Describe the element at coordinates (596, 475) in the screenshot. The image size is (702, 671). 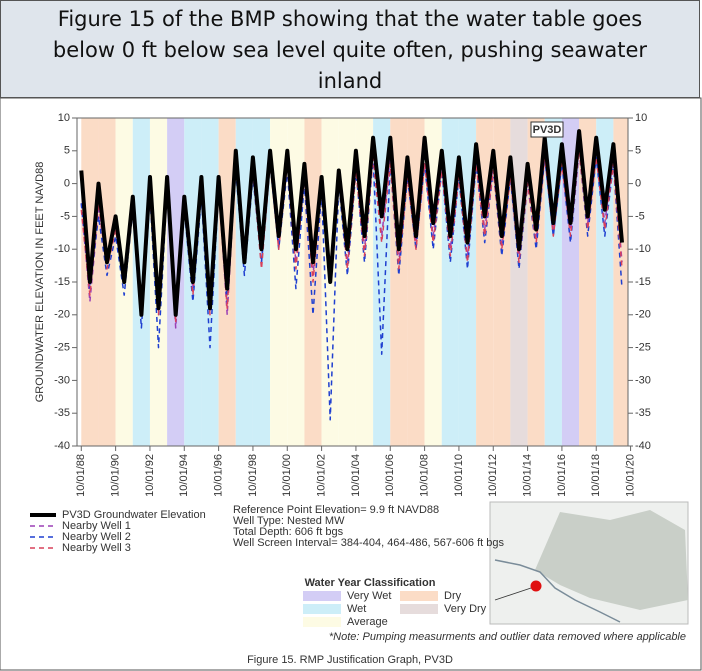
I see `x-tick-label: 10/01/18` at that location.